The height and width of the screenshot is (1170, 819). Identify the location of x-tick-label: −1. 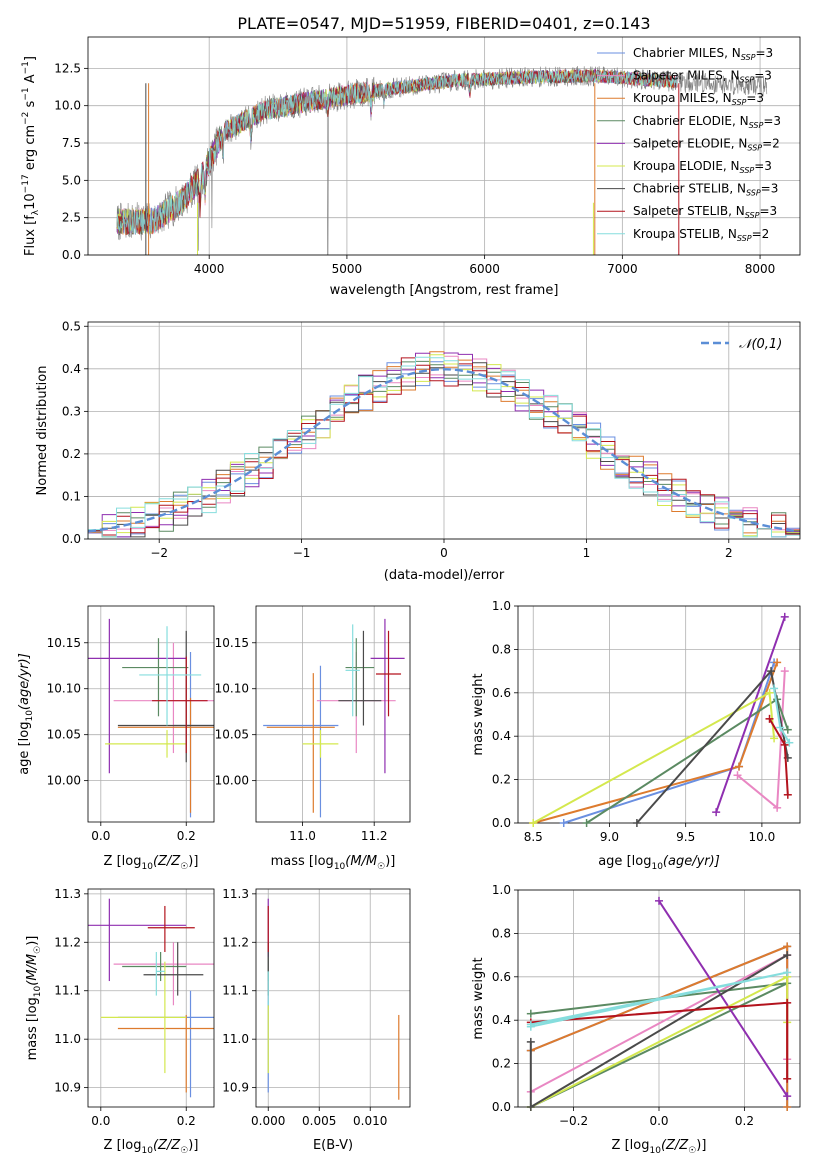
(302, 553).